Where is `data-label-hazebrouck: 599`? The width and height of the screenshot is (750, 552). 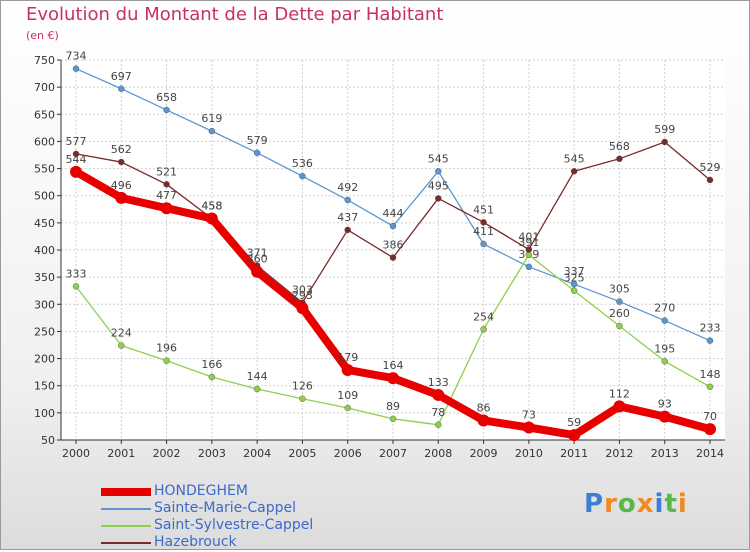 data-label-hazebrouck: 599 is located at coordinates (664, 129).